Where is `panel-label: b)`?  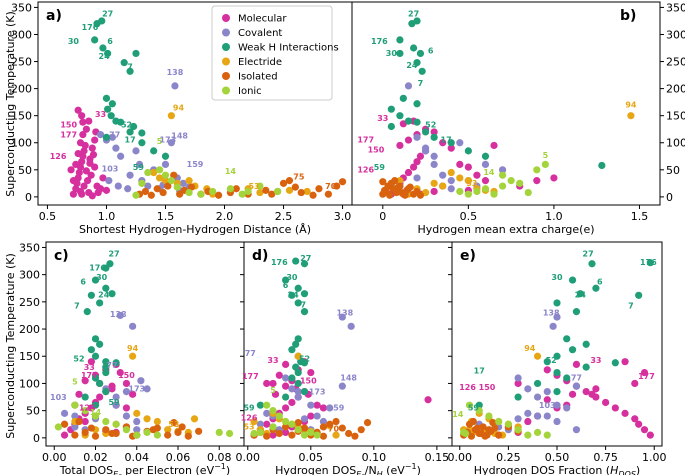
panel-label: b) is located at coordinates (628, 16).